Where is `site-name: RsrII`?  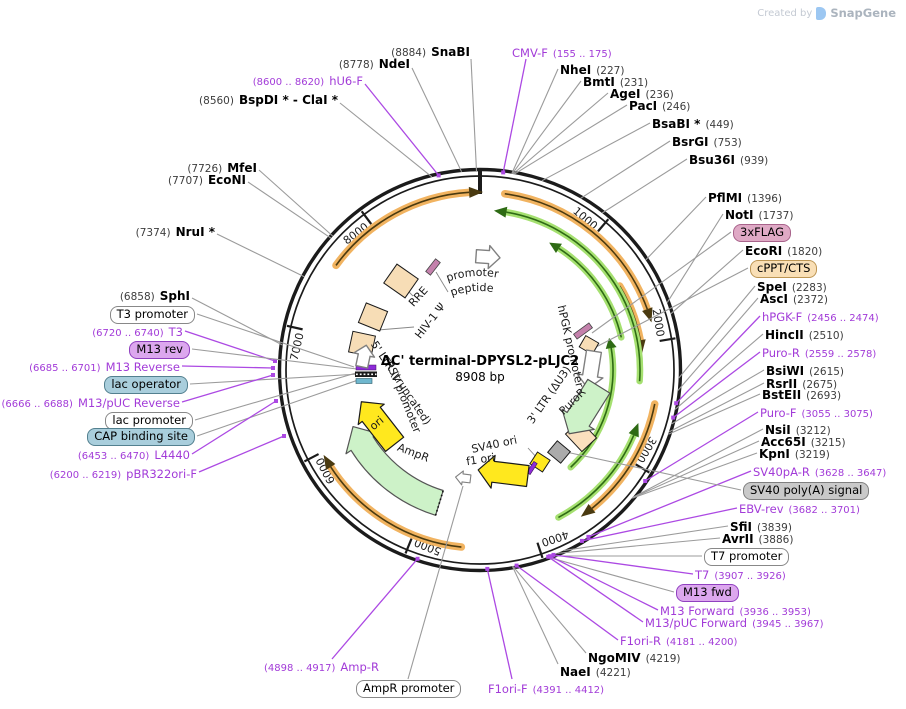 site-name: RsrII is located at coordinates (782, 384).